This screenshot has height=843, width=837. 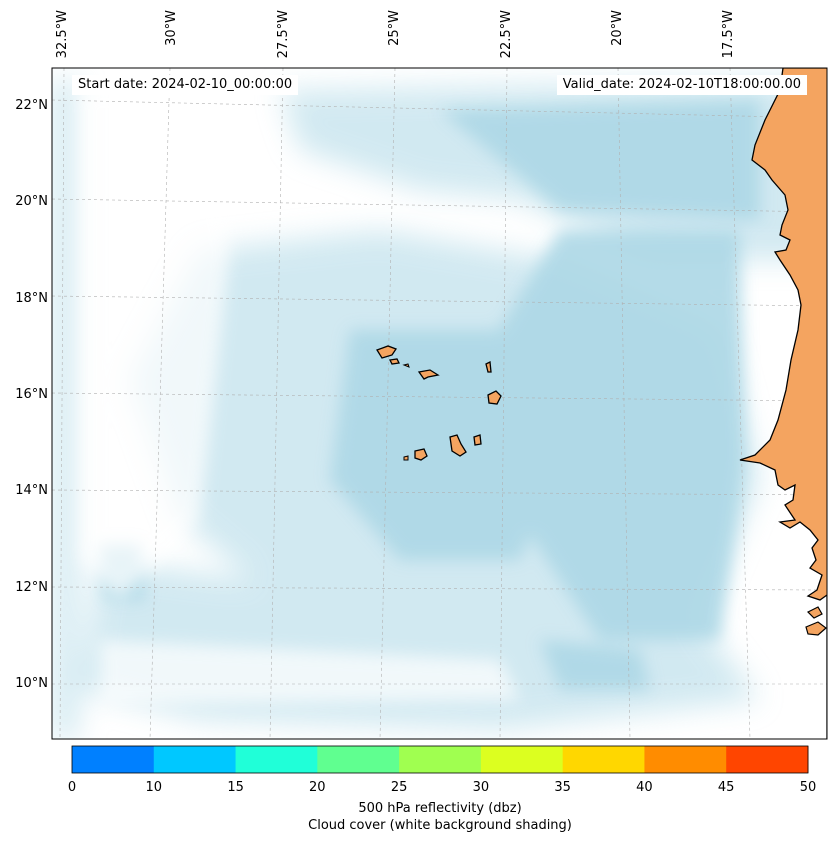 I want to click on santa-luzia-island, so click(x=406, y=365).